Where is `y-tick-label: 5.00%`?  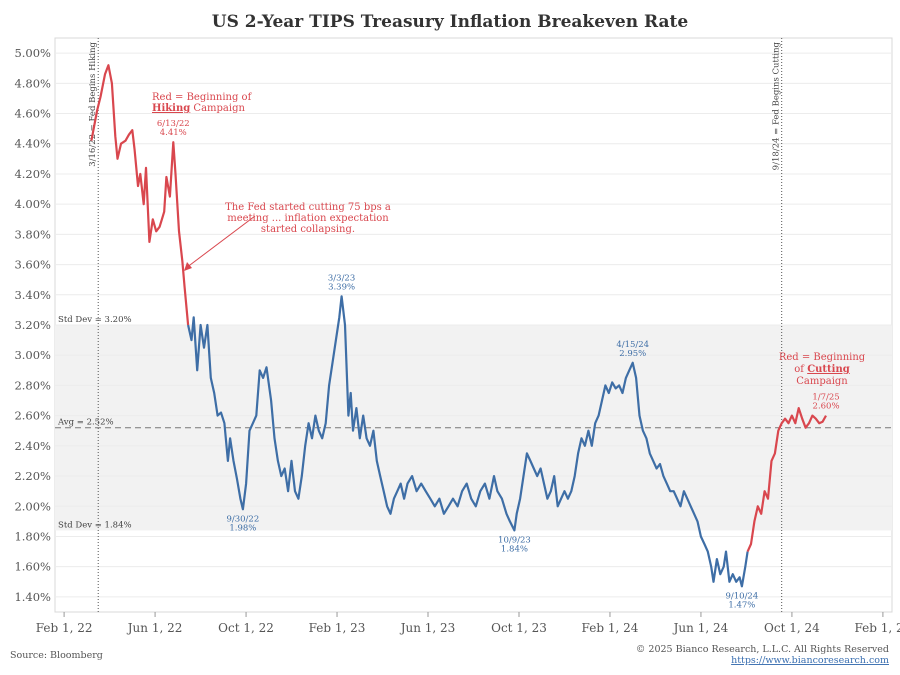
y-tick-label: 5.00% is located at coordinates (32, 53).